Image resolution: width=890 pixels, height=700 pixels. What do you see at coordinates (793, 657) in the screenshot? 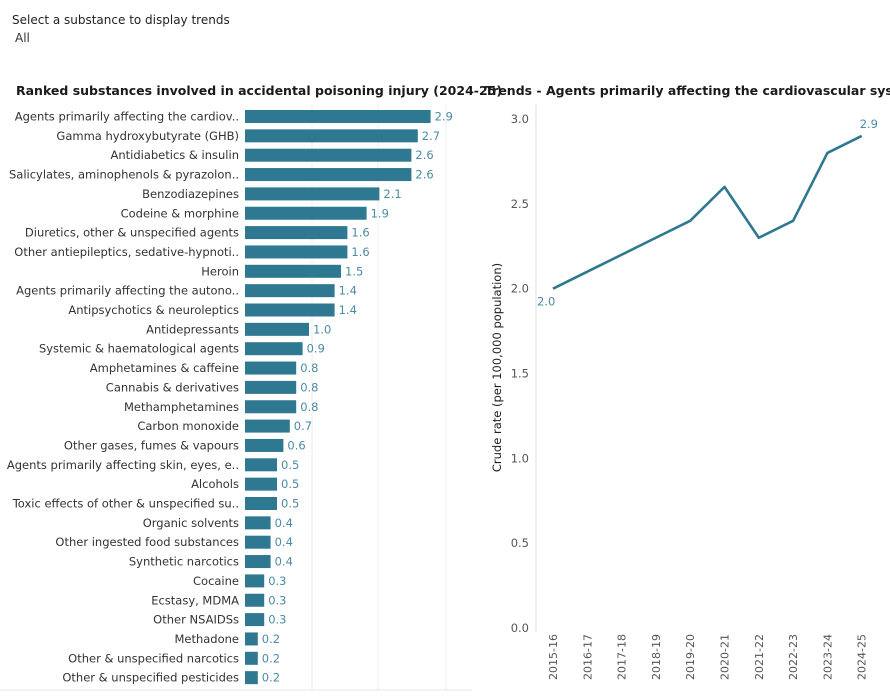
I see `x-tick-label: 2022-23` at bounding box center [793, 657].